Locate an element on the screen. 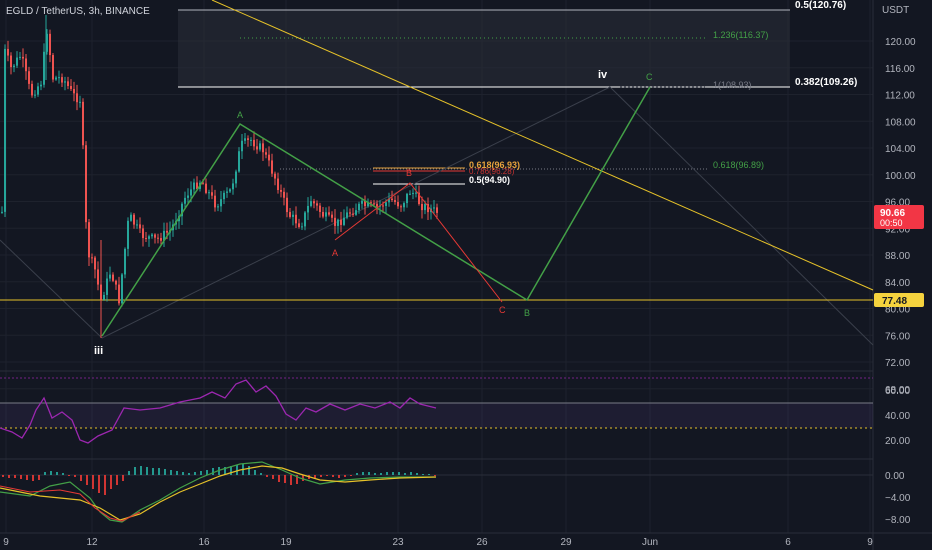  macd-tick-label: 0.00 is located at coordinates (895, 476).